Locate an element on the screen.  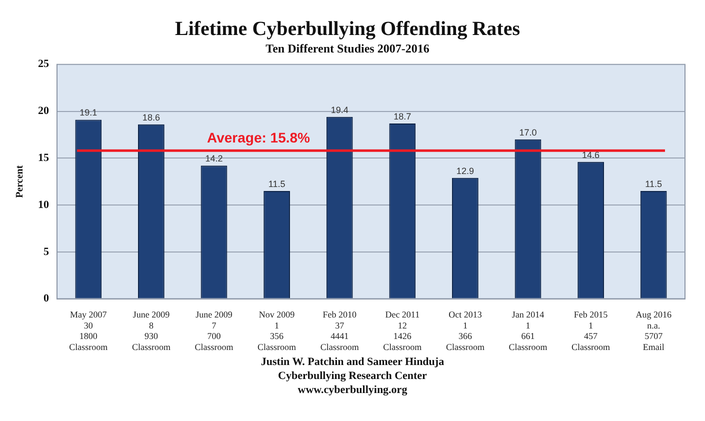
ref-line-label: Average: 15.8% is located at coordinates (259, 138).